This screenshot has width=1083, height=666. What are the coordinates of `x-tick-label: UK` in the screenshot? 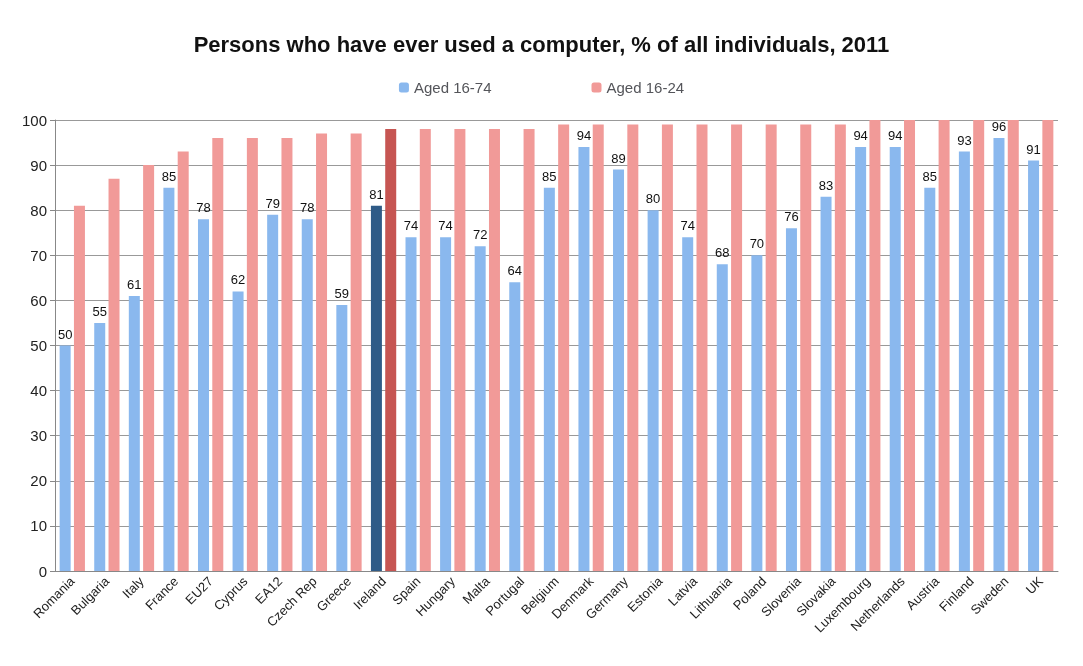 It's located at (1034, 585).